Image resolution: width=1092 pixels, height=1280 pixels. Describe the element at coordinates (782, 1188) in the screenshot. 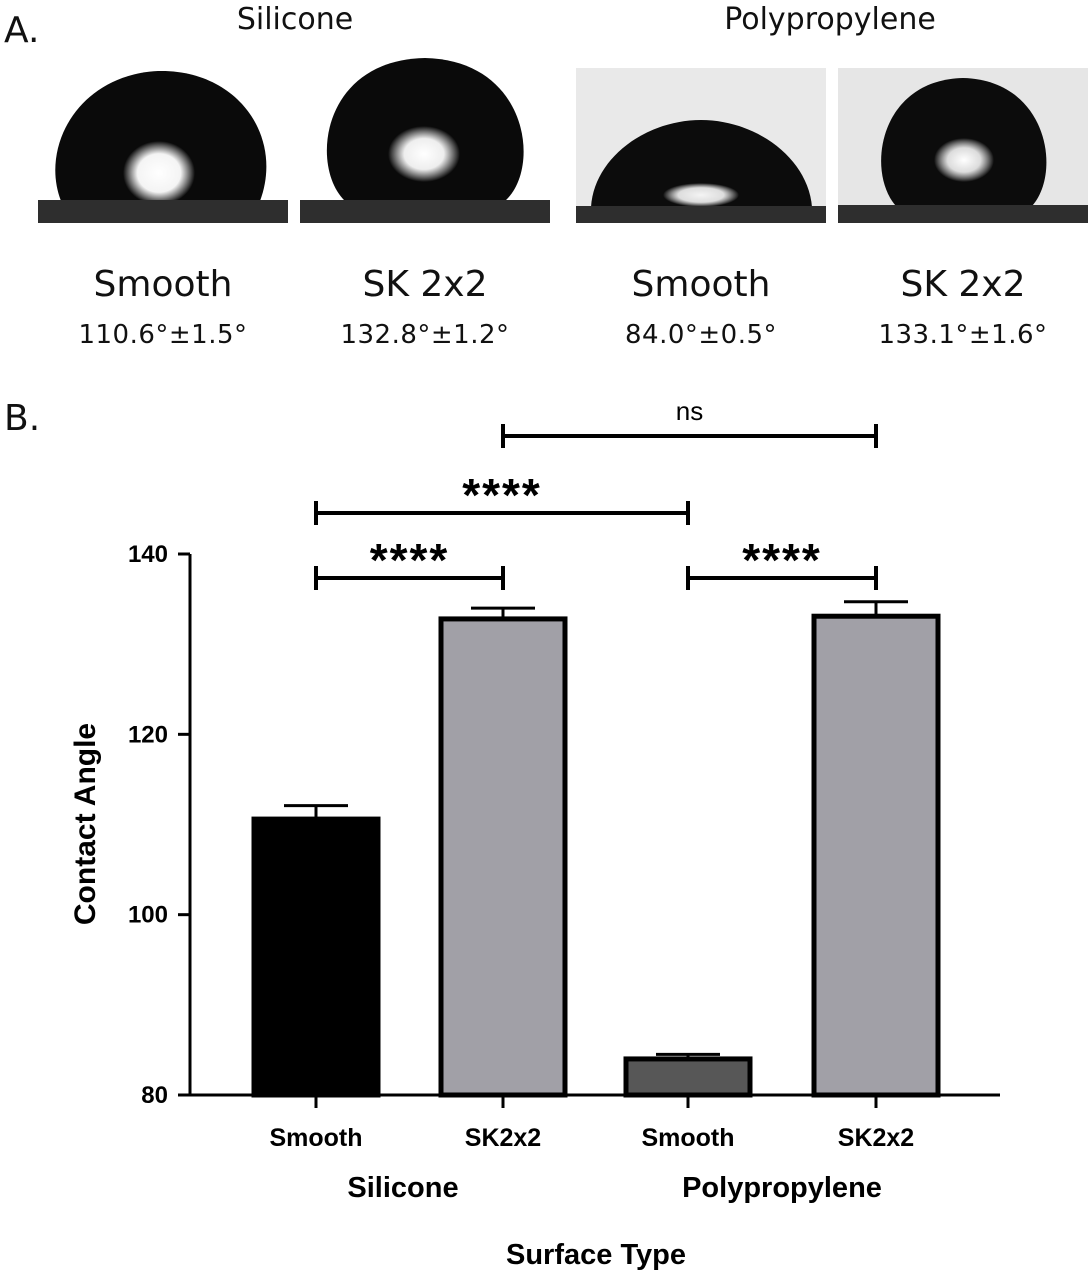

I see `x-group-label: Polypropylene` at that location.